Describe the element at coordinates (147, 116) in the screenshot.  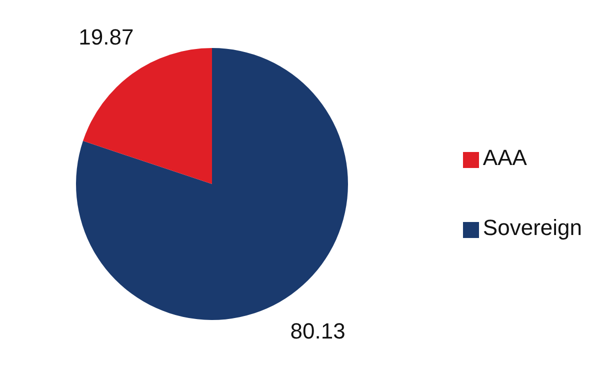
I see `pie-slice` at that location.